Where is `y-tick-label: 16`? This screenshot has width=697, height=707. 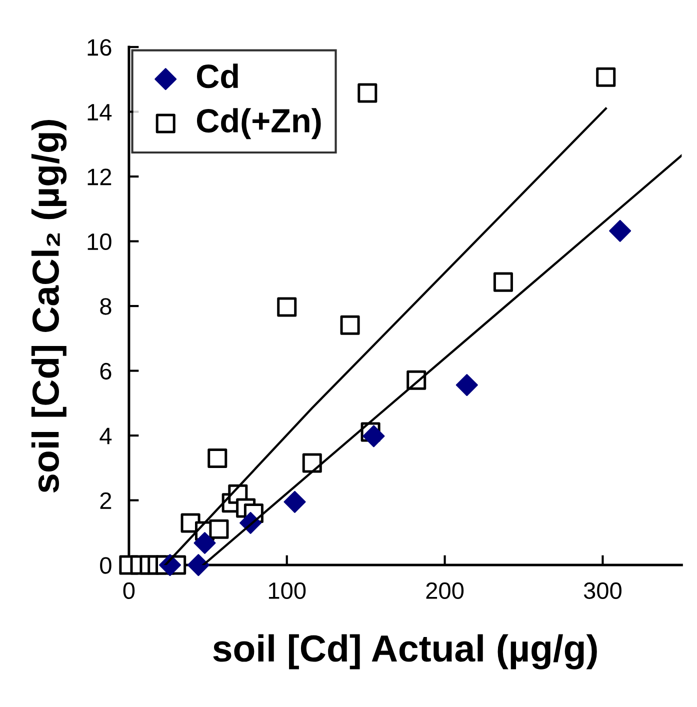 y-tick-label: 16 is located at coordinates (100, 47).